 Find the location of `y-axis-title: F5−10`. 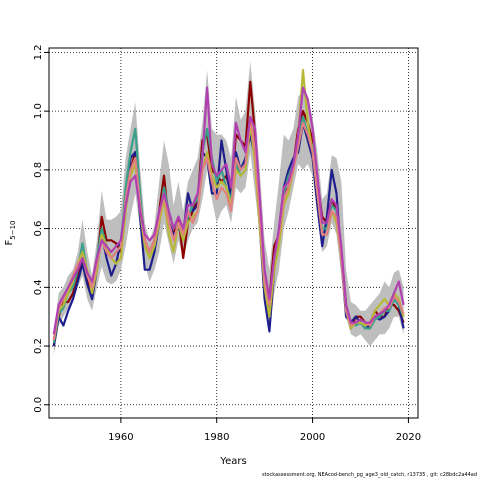

y-axis-title: F5−10 is located at coordinates (10, 233).